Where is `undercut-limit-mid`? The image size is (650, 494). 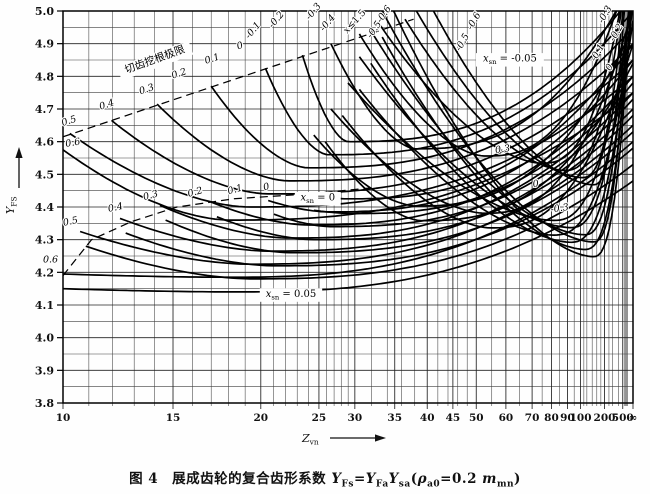
undercut-limit-mid is located at coordinates (220, 231).